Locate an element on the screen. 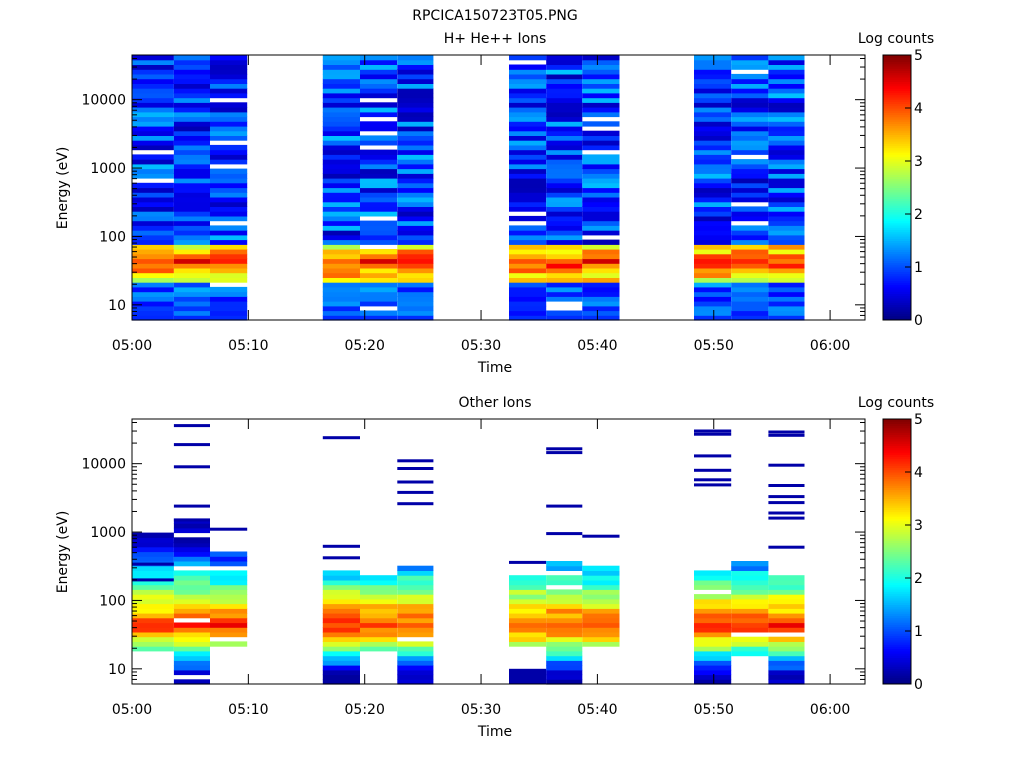 The width and height of the screenshot is (1024, 768). panel-title: Other Ions is located at coordinates (494, 403).